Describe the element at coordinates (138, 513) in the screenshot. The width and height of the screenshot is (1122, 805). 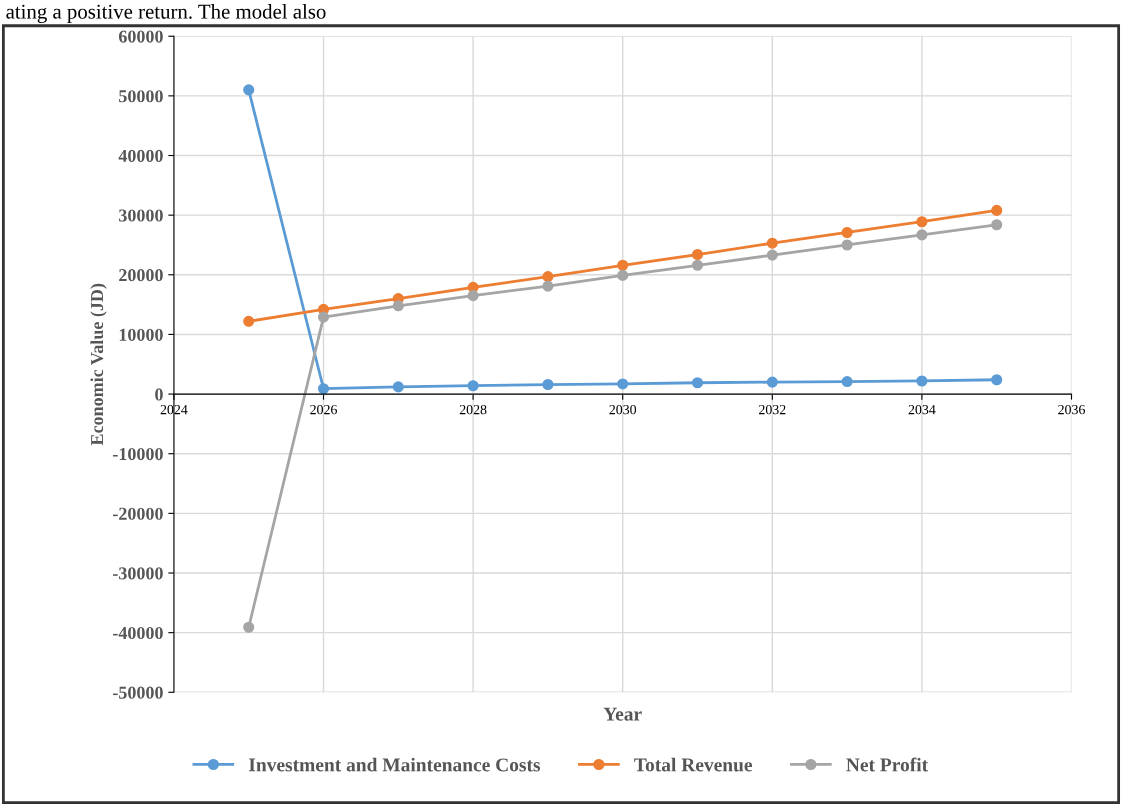
I see `y-tick-label: -20000` at that location.